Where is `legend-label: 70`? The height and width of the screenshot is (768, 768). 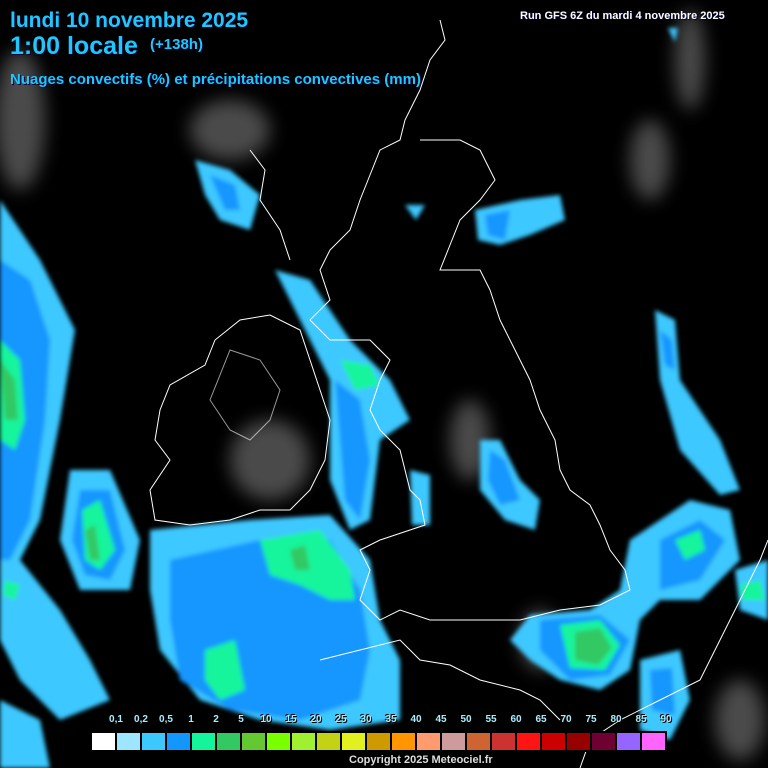
legend-label: 70 is located at coordinates (566, 719).